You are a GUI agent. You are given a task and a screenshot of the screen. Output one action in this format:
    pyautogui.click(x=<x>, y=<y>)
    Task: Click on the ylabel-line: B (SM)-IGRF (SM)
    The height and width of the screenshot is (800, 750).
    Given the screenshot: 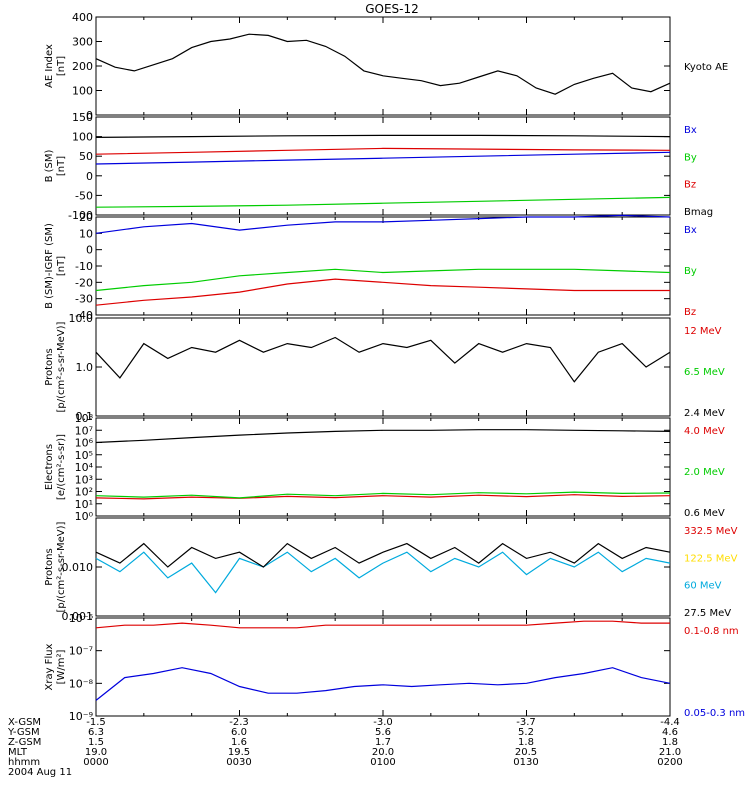 What is the action you would take?
    pyautogui.click(x=49, y=266)
    